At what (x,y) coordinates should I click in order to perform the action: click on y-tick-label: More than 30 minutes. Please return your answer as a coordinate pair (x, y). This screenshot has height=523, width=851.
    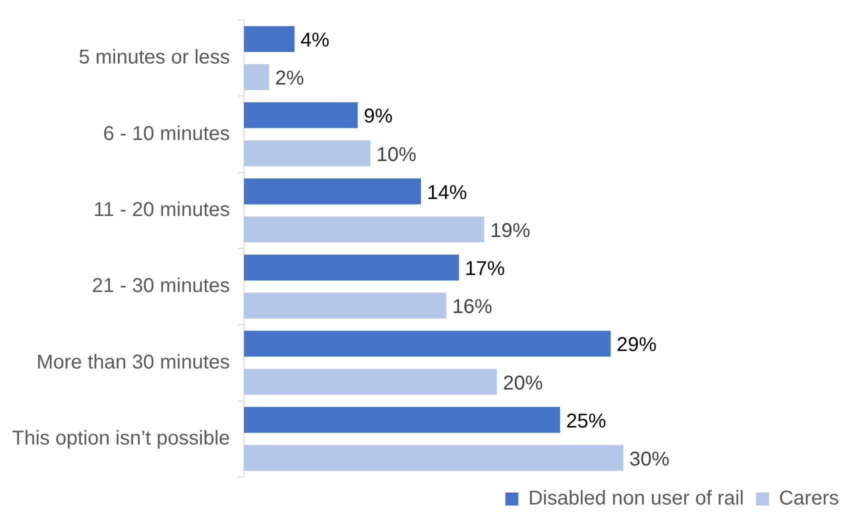
    Looking at the image, I should click on (133, 362).